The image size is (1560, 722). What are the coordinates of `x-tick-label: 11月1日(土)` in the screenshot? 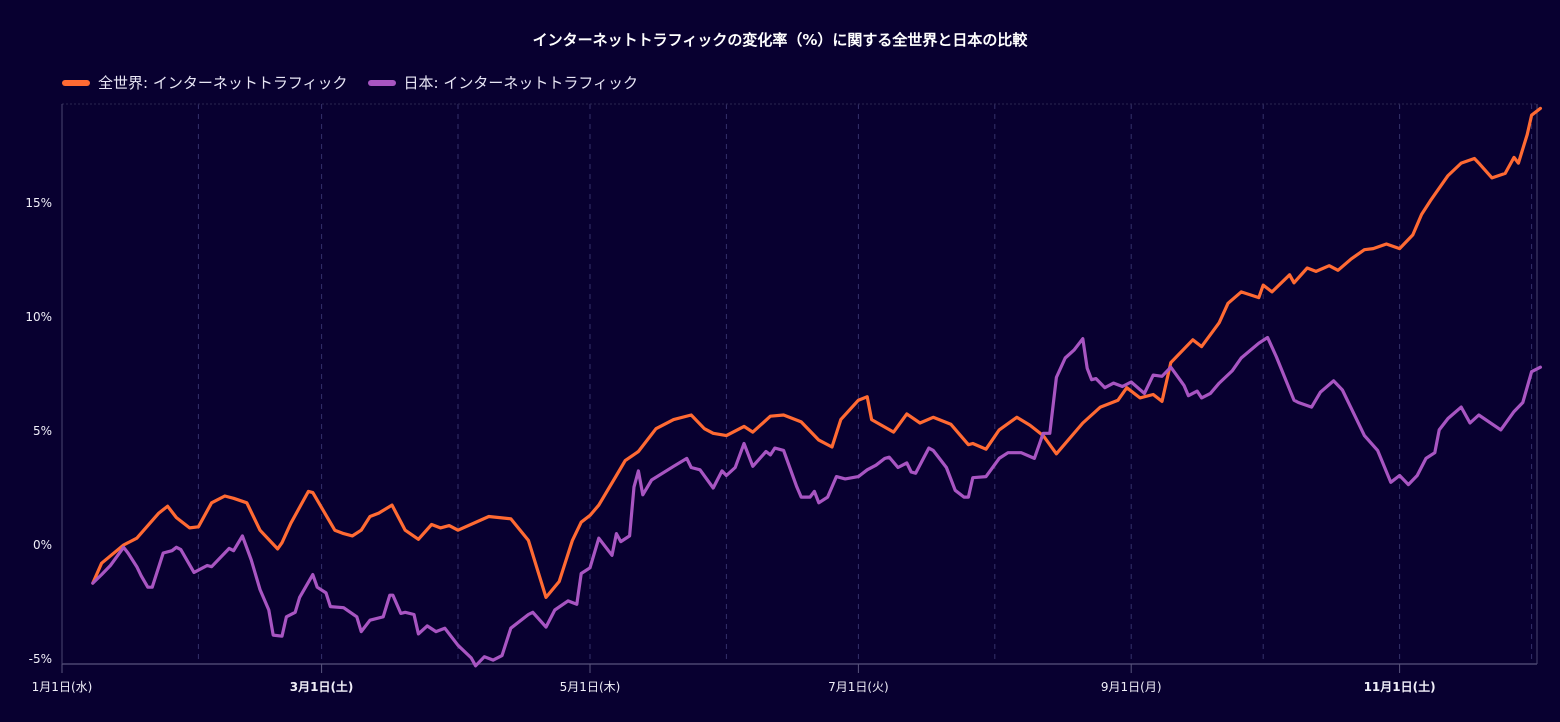 It's located at (1400, 686).